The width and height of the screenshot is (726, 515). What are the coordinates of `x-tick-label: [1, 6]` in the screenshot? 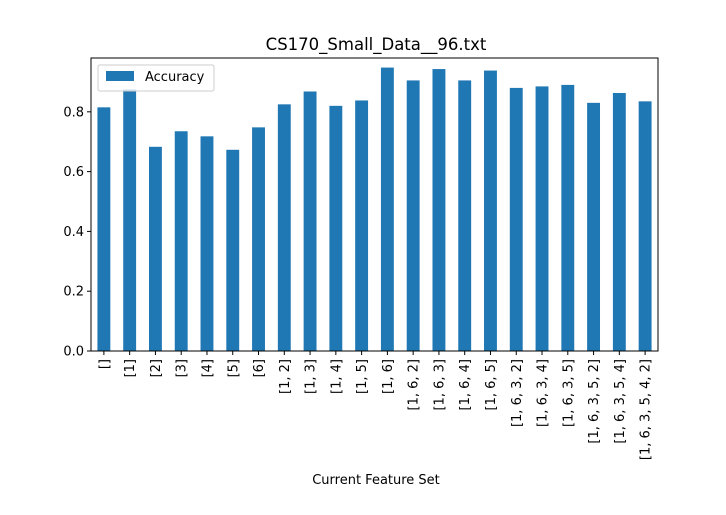 It's located at (388, 376).